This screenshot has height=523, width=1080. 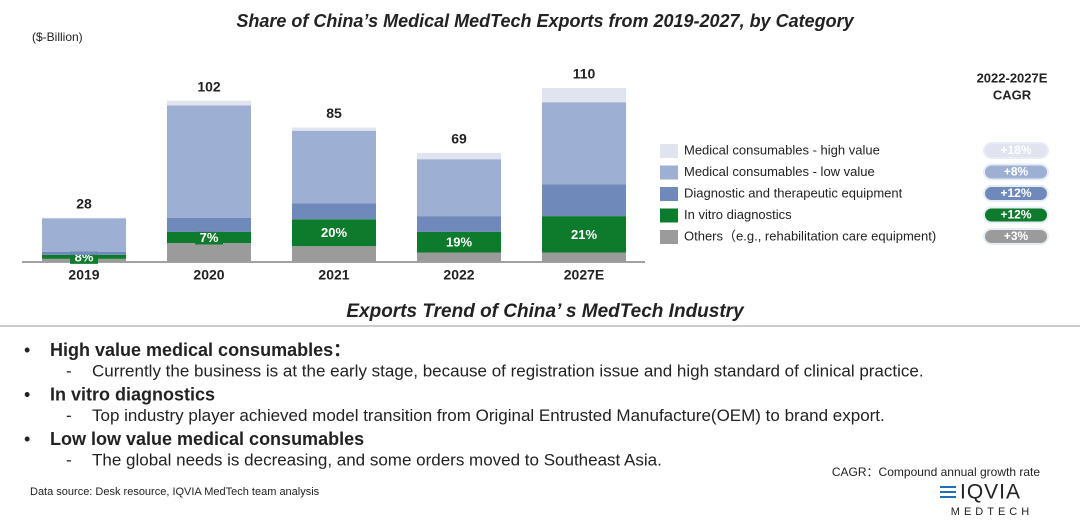 What do you see at coordinates (936, 472) in the screenshot?
I see `cagr-note: CAGR：Compound annual growth rate` at bounding box center [936, 472].